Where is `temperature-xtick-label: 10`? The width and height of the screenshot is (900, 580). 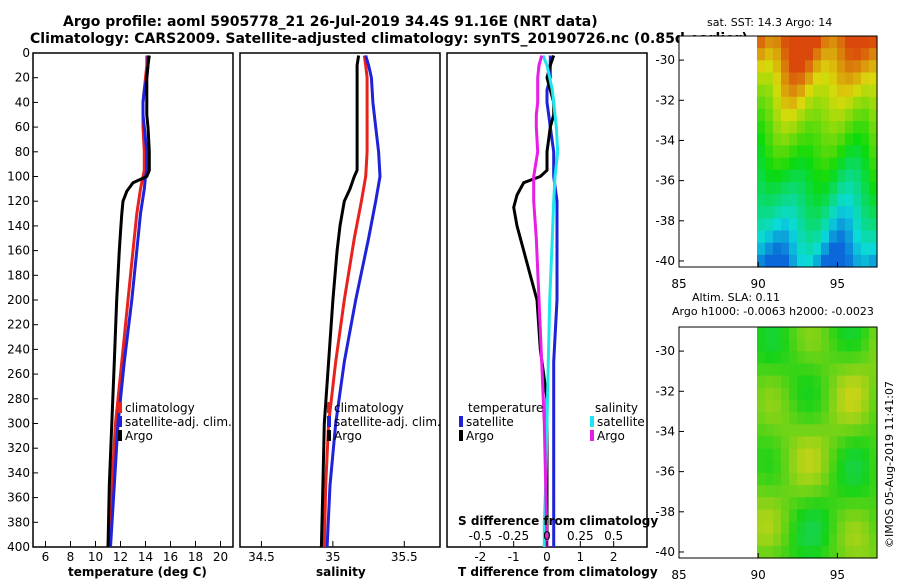 temperature-xtick-label: 10 is located at coordinates (95, 557).